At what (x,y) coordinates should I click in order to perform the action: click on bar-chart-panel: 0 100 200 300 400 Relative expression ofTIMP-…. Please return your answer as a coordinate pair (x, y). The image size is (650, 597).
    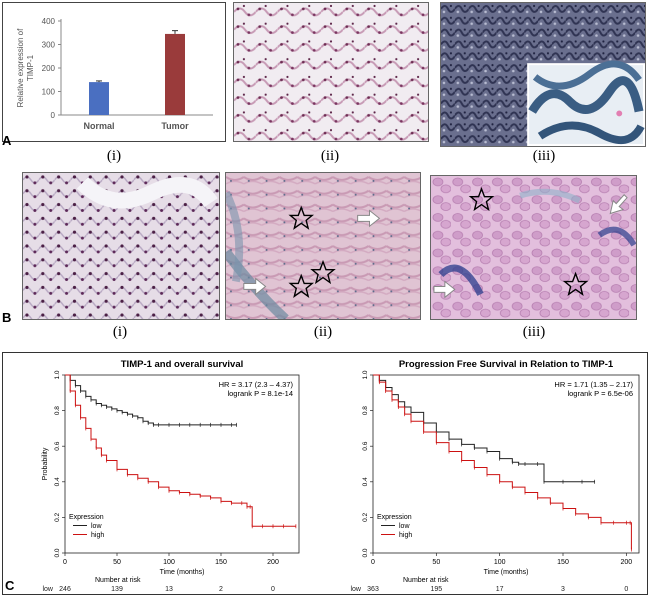
    Looking at the image, I should click on (114, 72).